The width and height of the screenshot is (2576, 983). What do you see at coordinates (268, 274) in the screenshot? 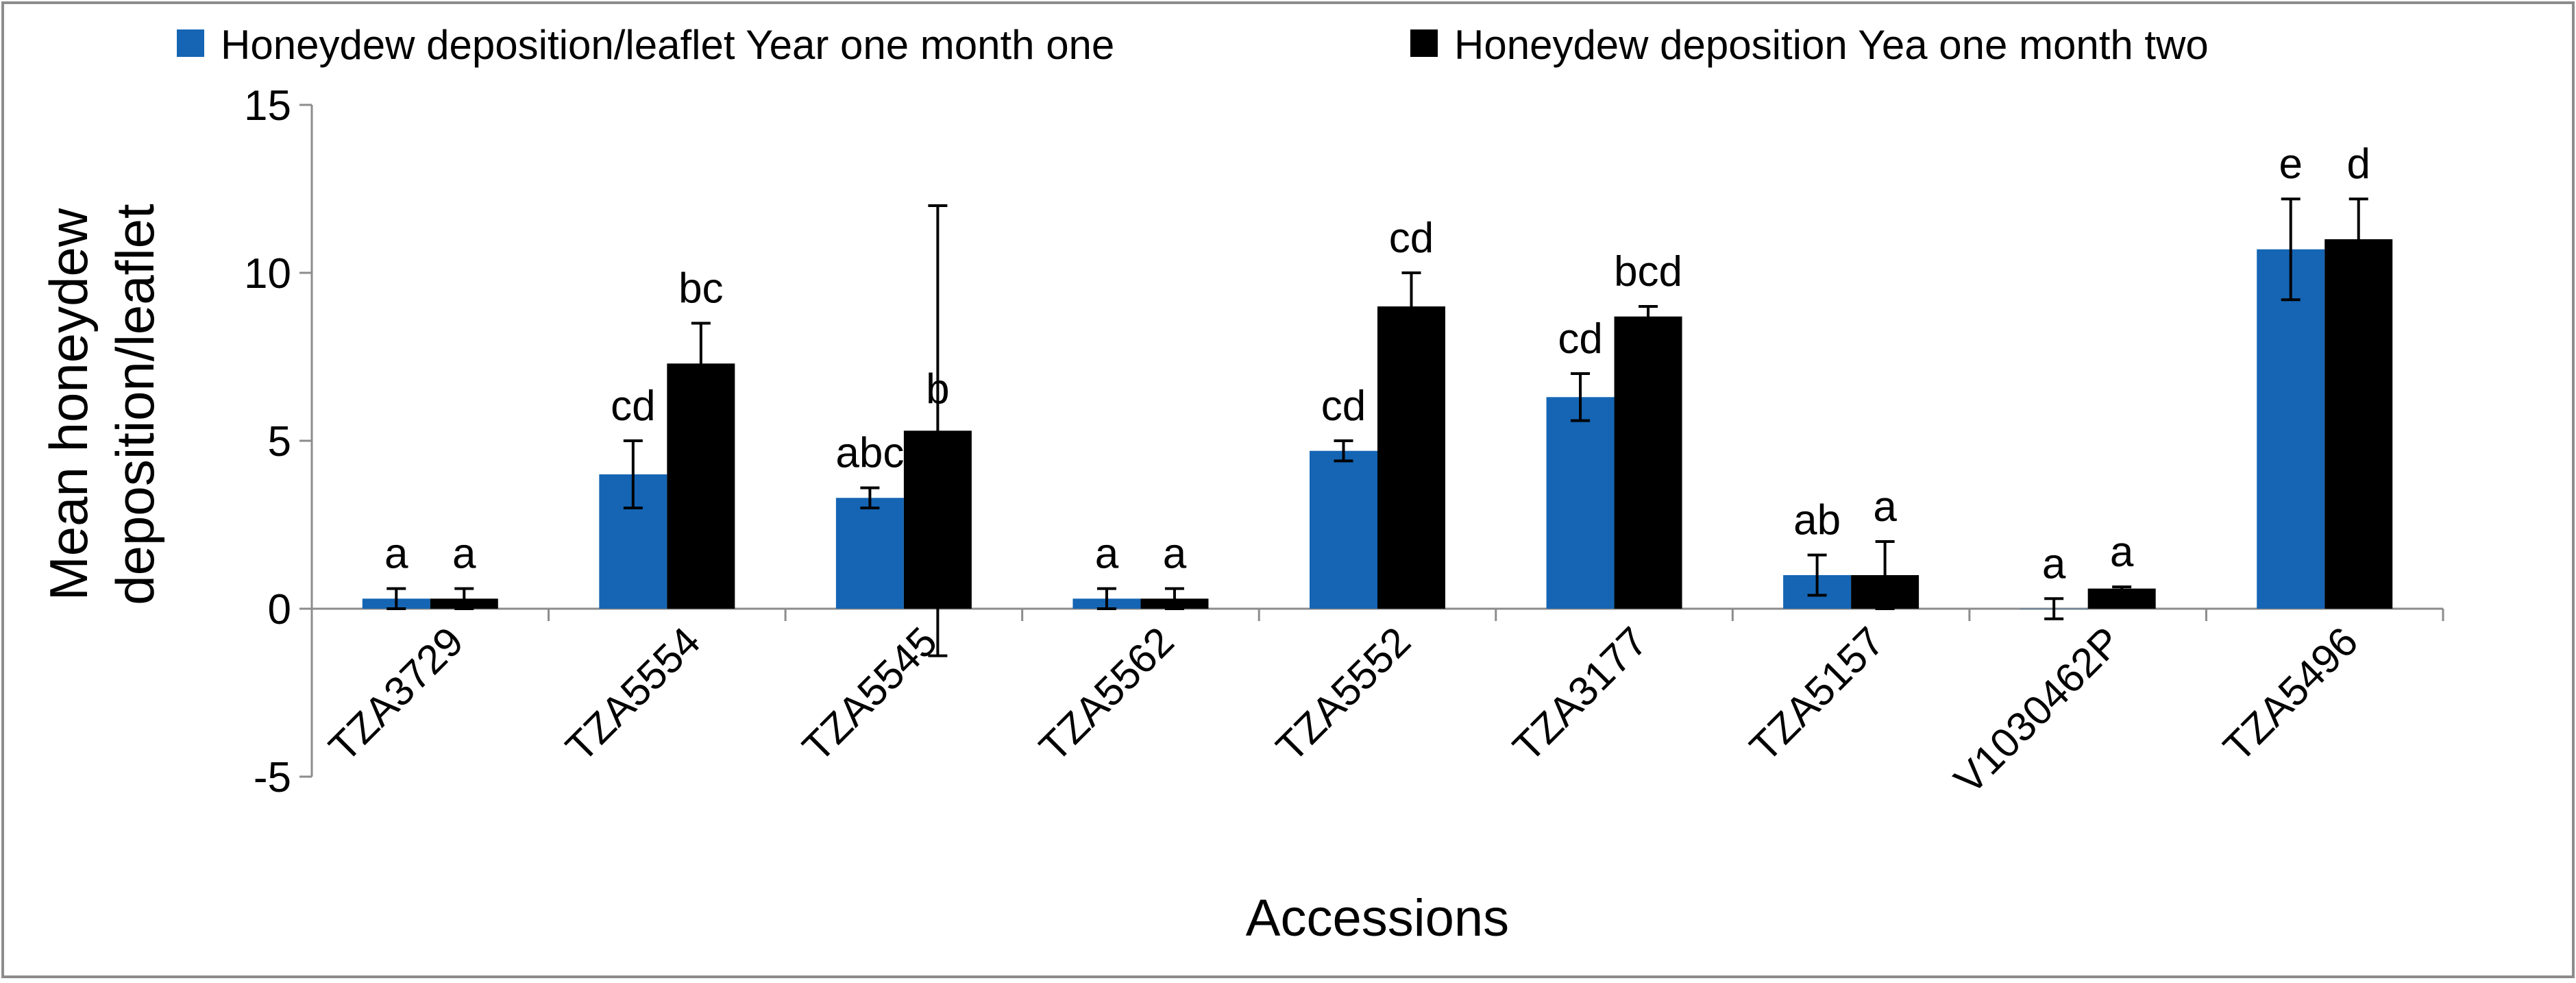
I see `y-tick-label: 10` at bounding box center [268, 274].